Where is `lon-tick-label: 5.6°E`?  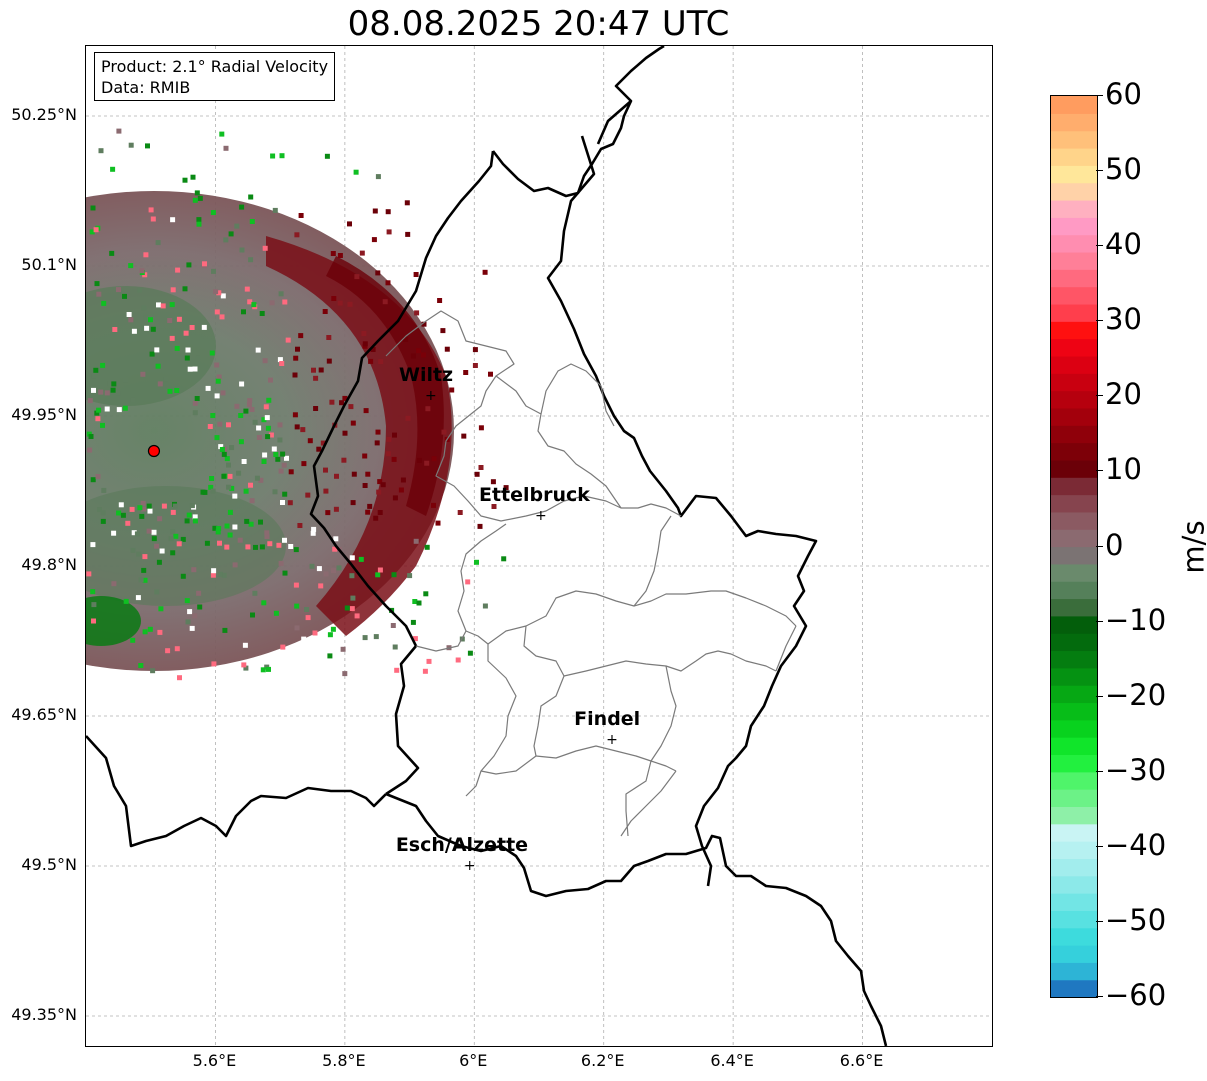 lon-tick-label: 5.6°E is located at coordinates (214, 1060).